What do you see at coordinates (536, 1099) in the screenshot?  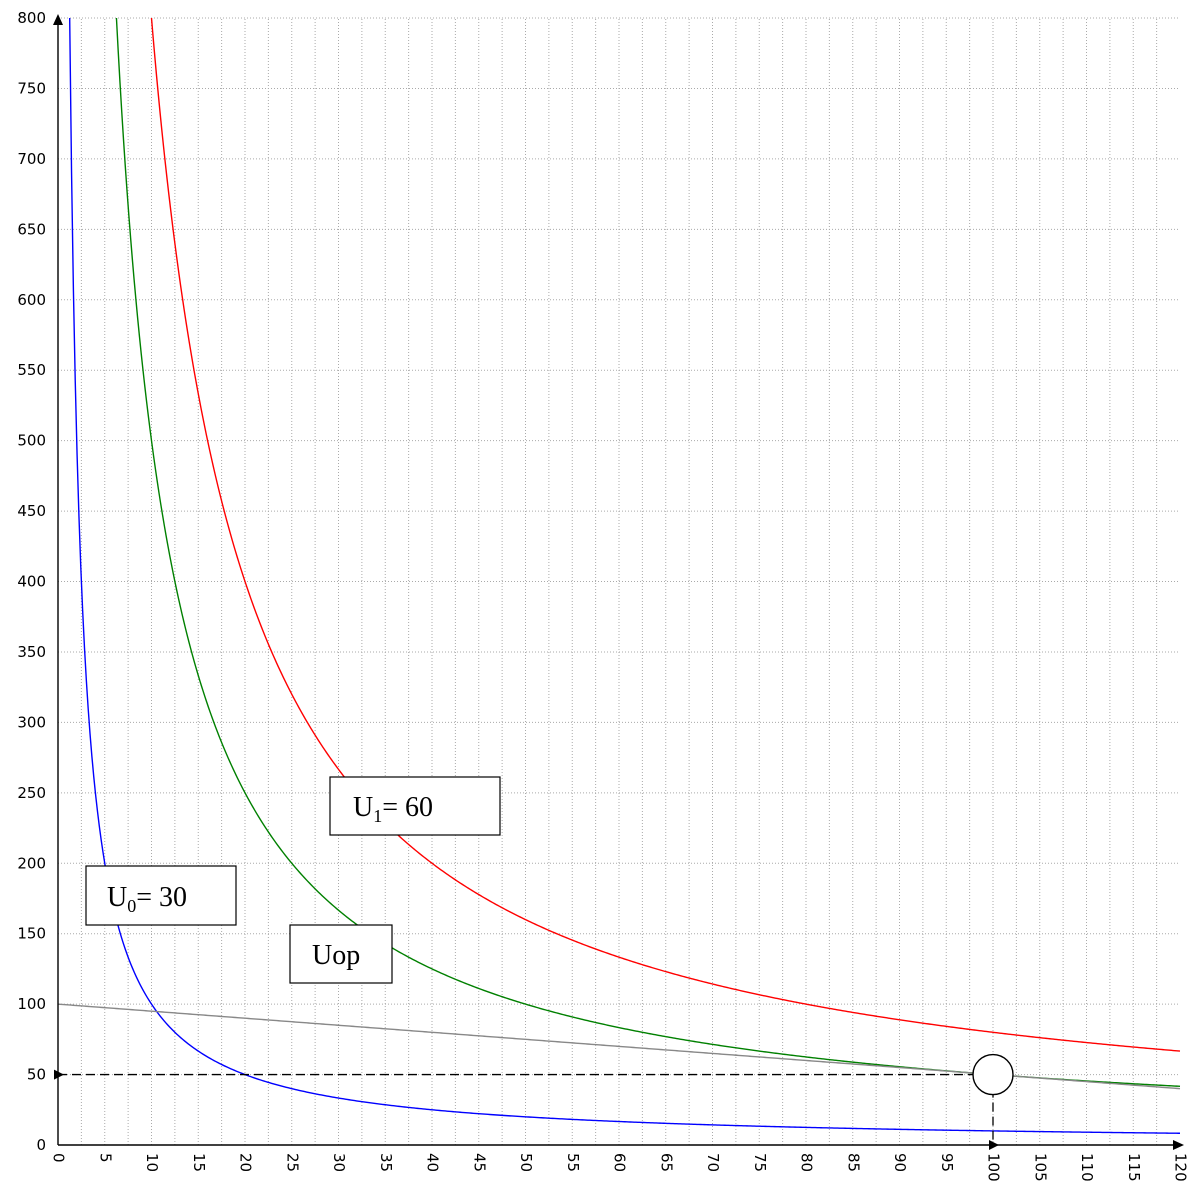 I see `guide-lines` at bounding box center [536, 1099].